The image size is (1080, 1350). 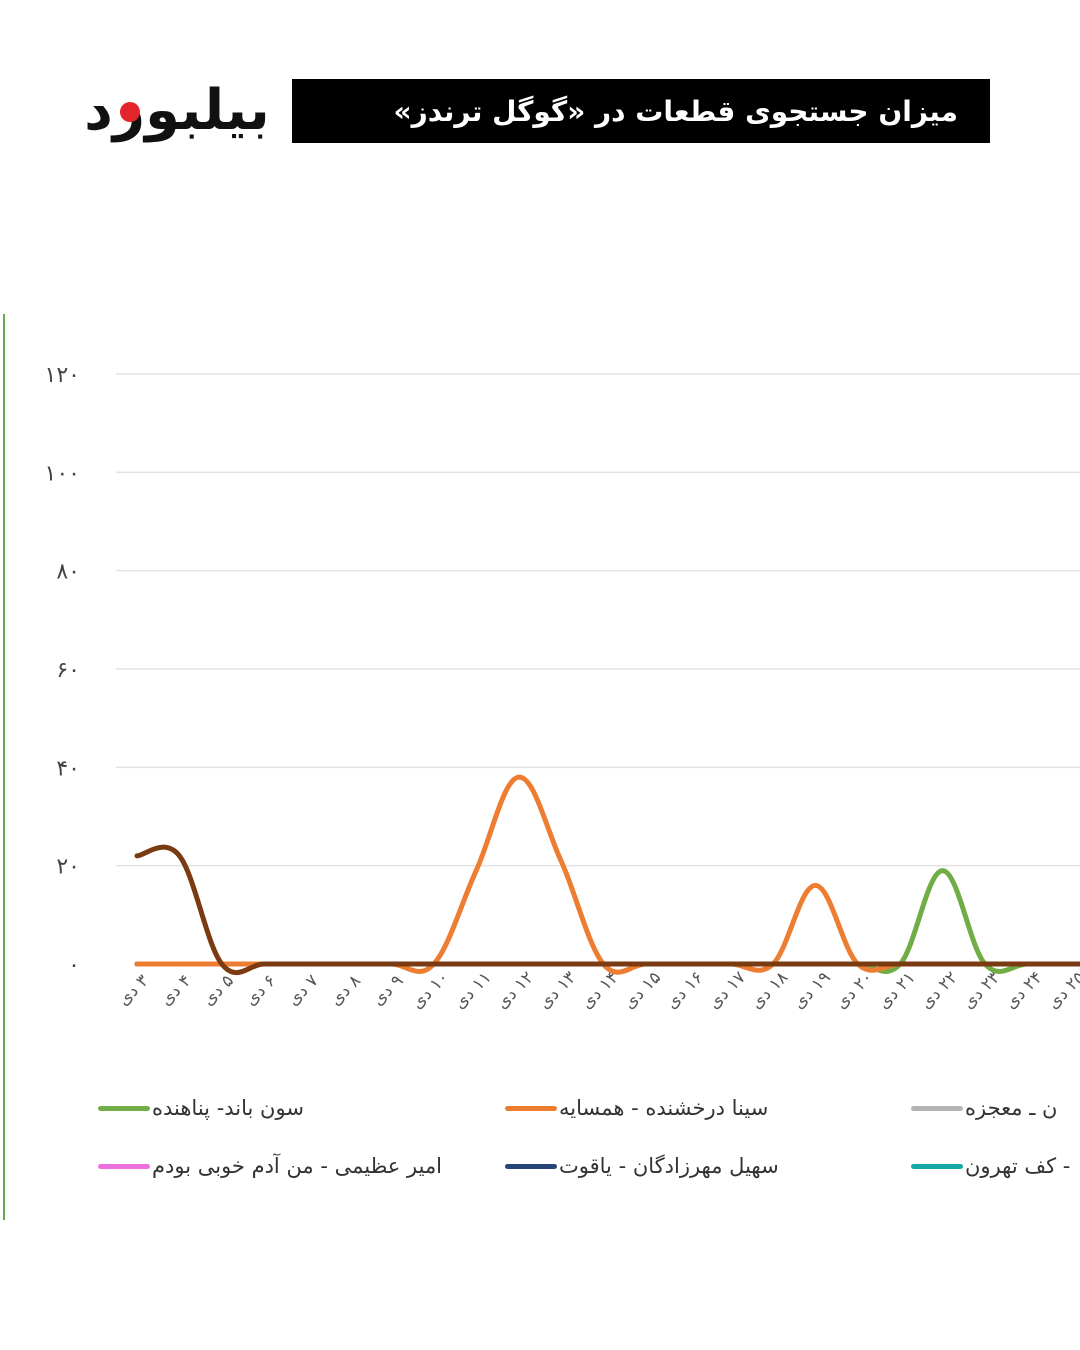 What do you see at coordinates (664, 1108) in the screenshot?
I see `legend-label: سینا درخشنده - همسایه` at bounding box center [664, 1108].